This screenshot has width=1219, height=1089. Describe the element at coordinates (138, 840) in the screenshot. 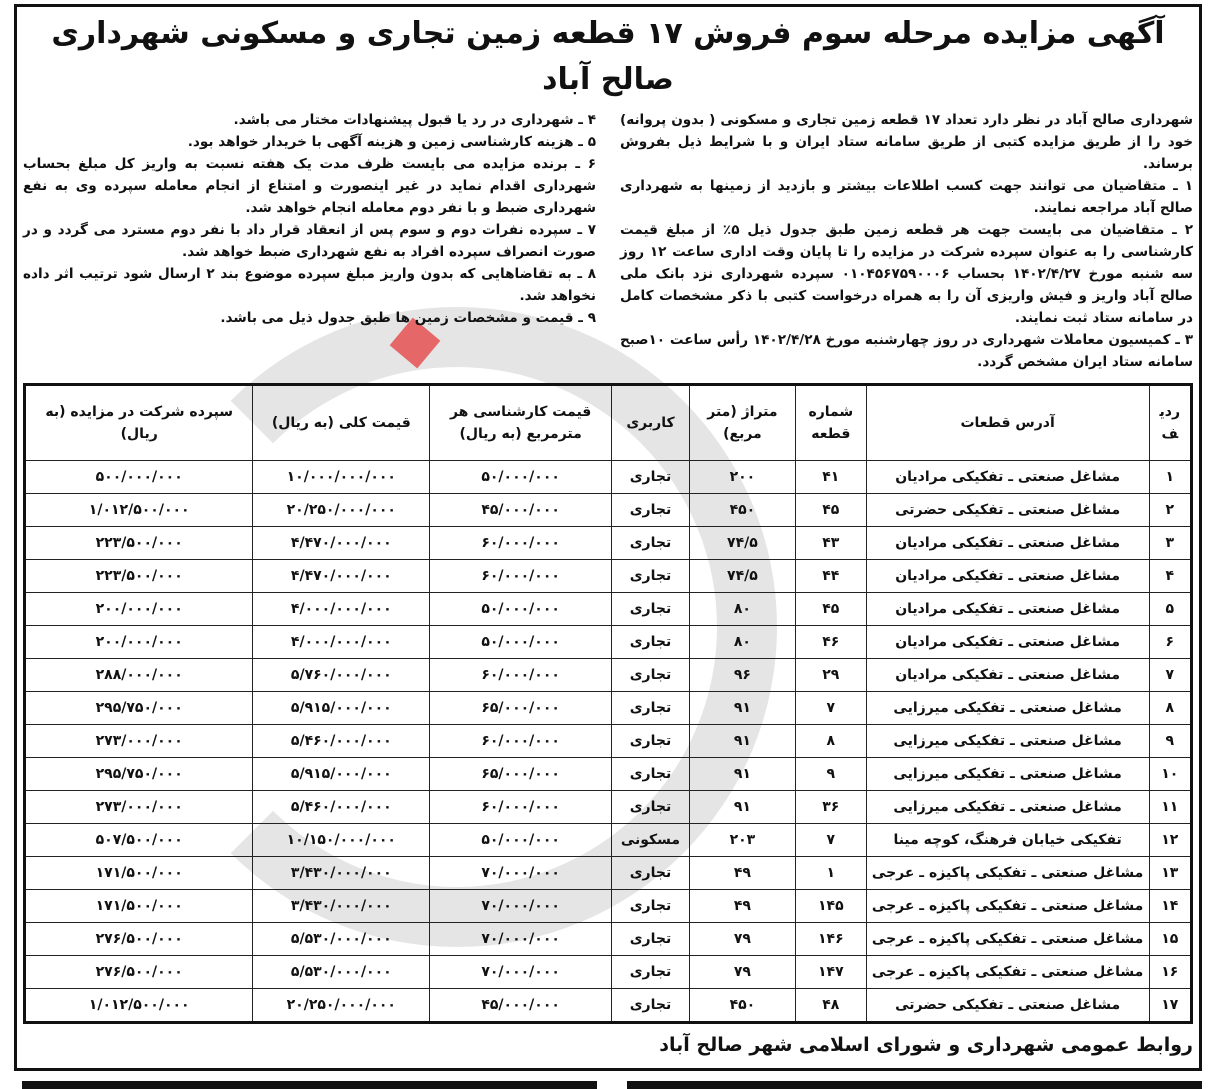

I see `cell-deposit: ۵۰۷/۵۰۰/۰۰۰` at that location.